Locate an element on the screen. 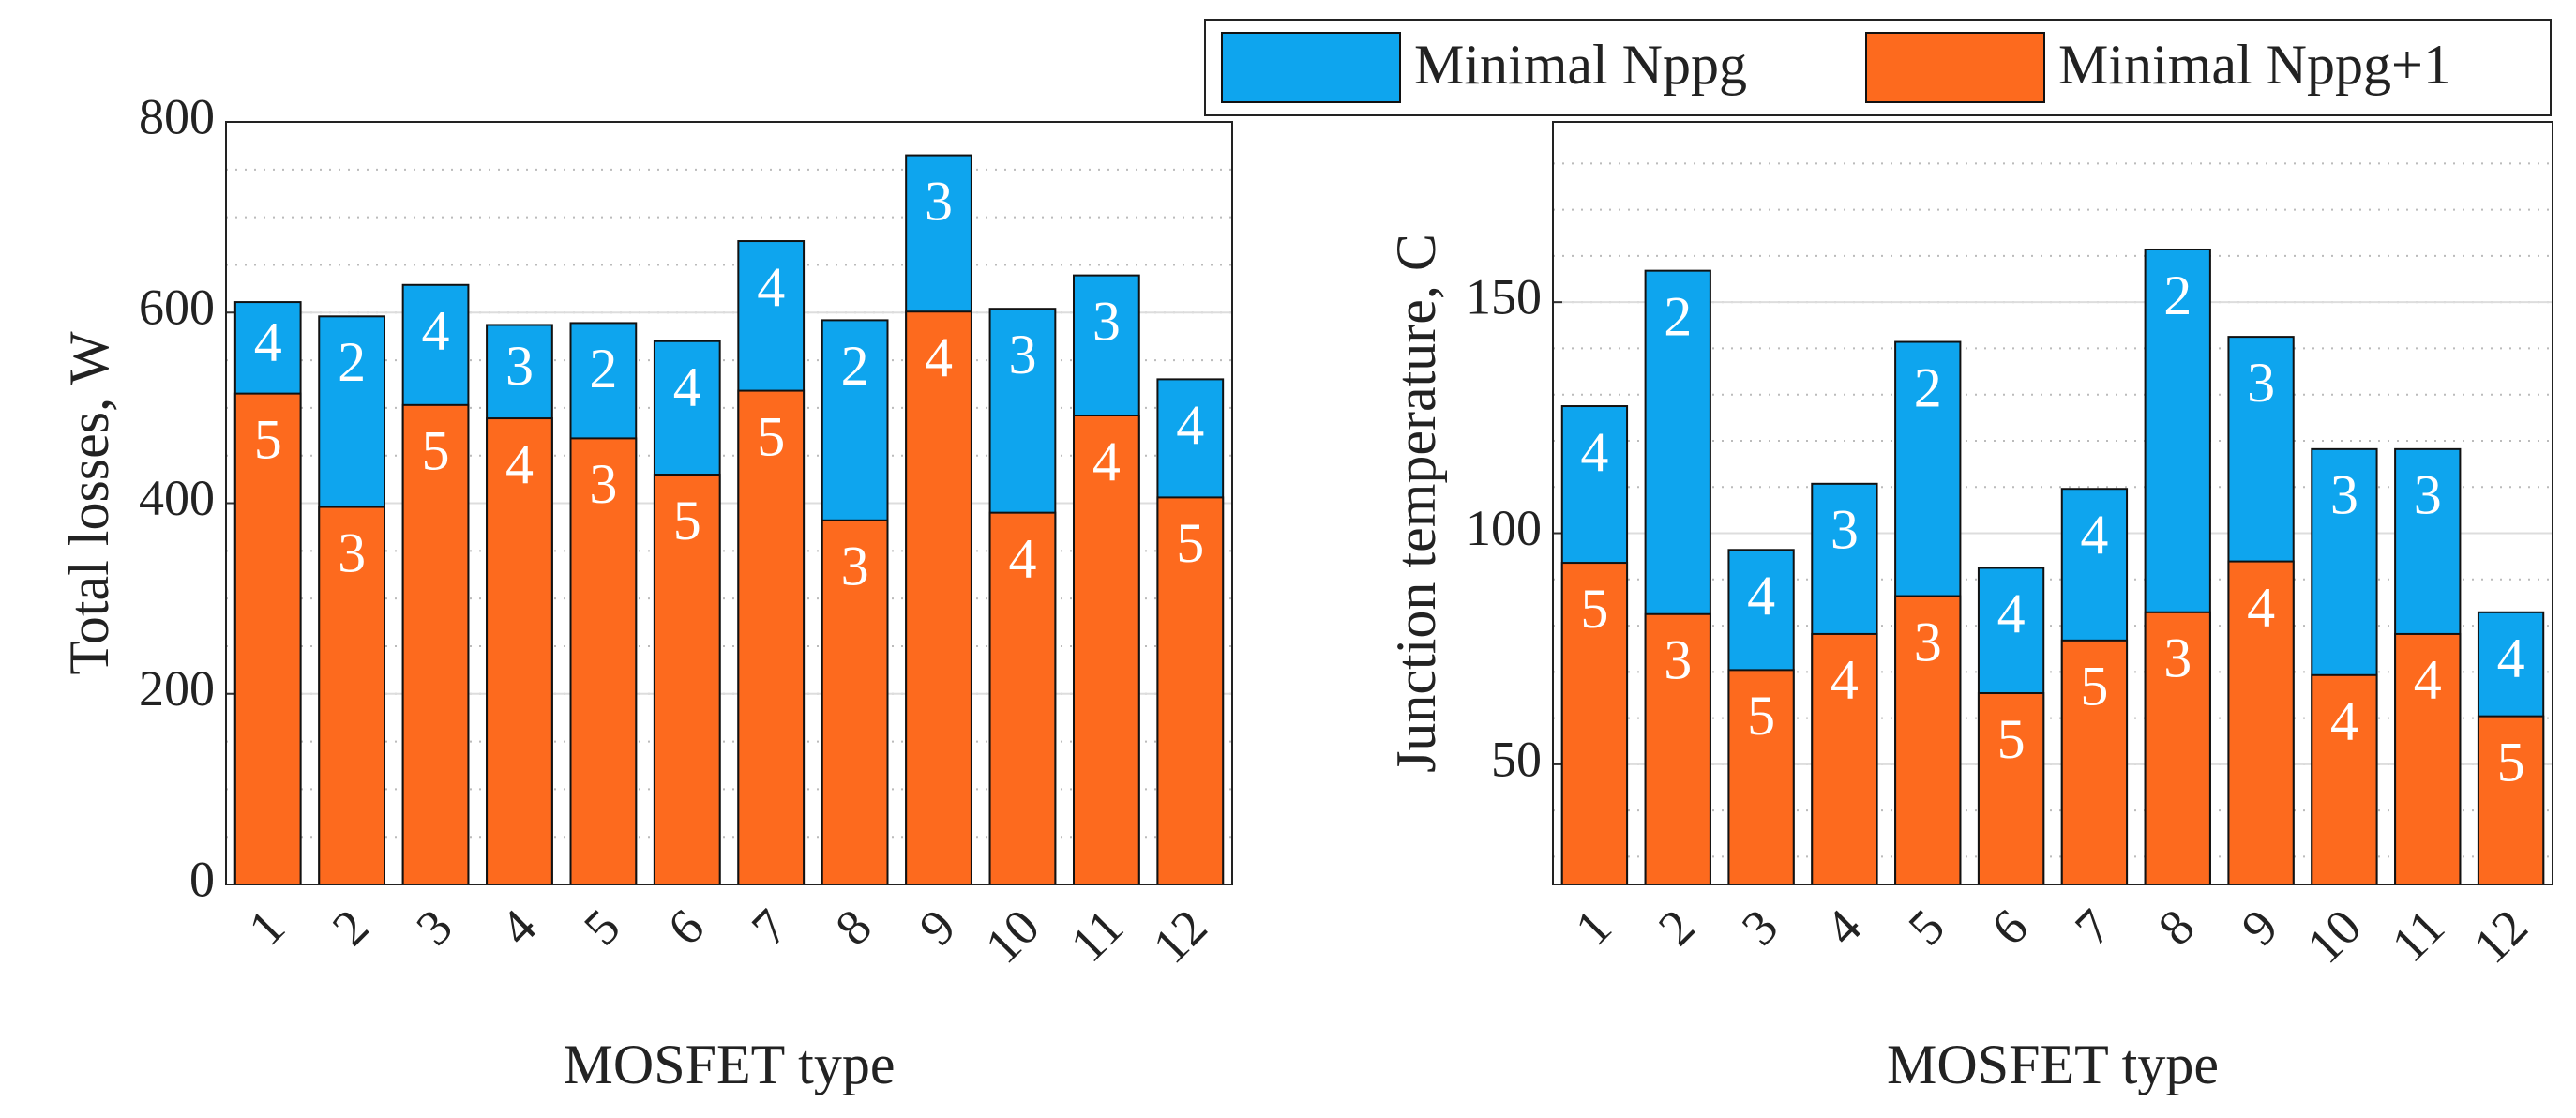 The height and width of the screenshot is (1118, 2576). y-axis-label: Total losses, W is located at coordinates (89, 503).